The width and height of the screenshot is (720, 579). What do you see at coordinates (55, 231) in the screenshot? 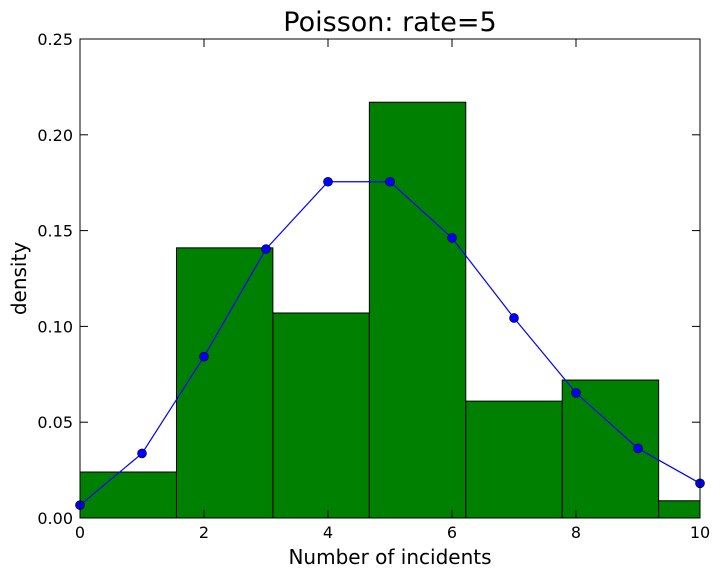
I see `y-tick-label: 0.15` at bounding box center [55, 231].